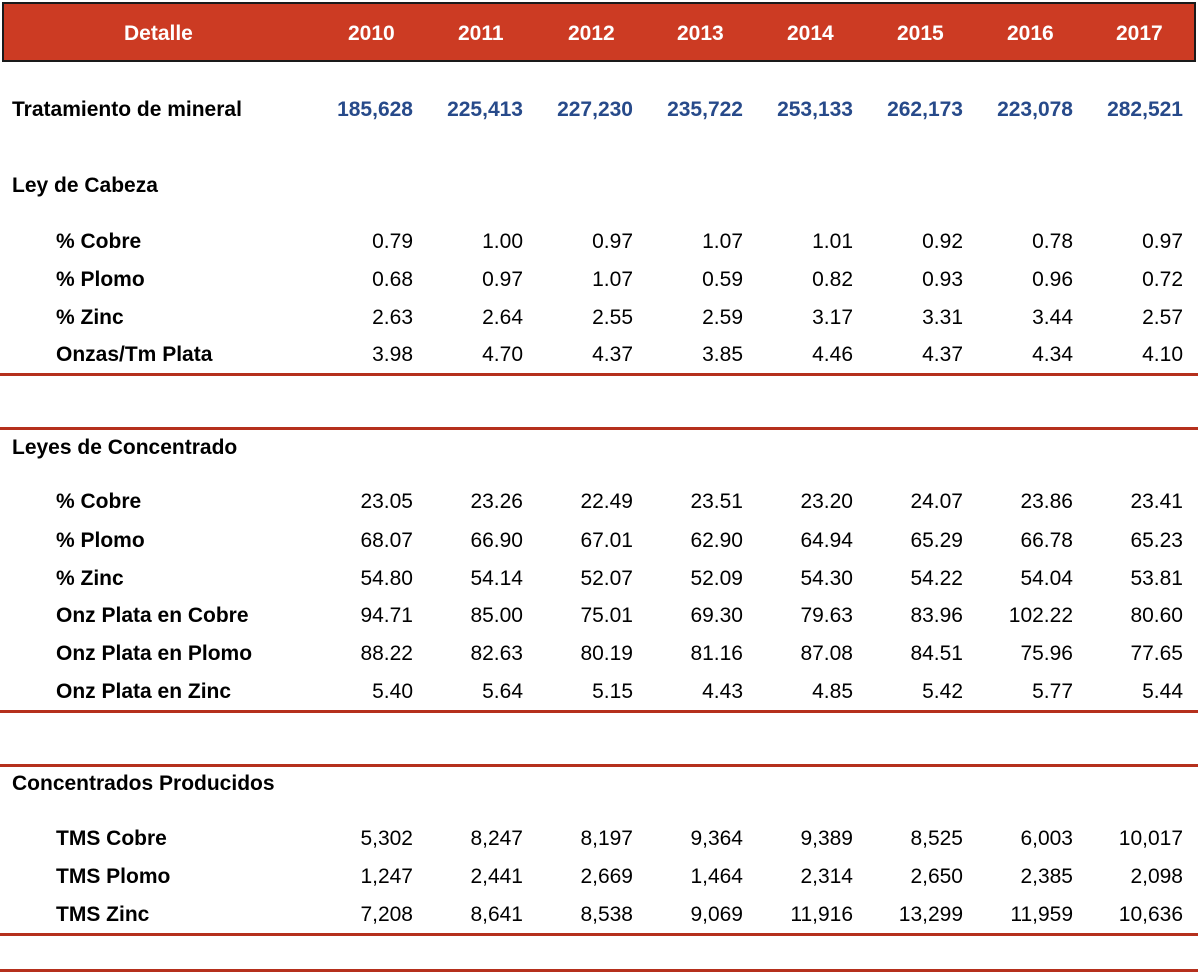  What do you see at coordinates (154, 653) in the screenshot?
I see `row-label: Onz Plata en Plomo` at bounding box center [154, 653].